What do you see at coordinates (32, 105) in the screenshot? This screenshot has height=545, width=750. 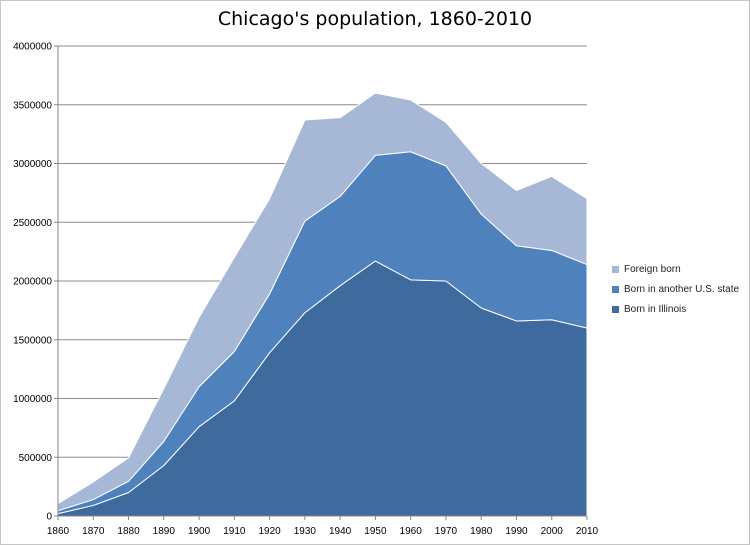 I see `y-tick-label: 3500000` at bounding box center [32, 105].